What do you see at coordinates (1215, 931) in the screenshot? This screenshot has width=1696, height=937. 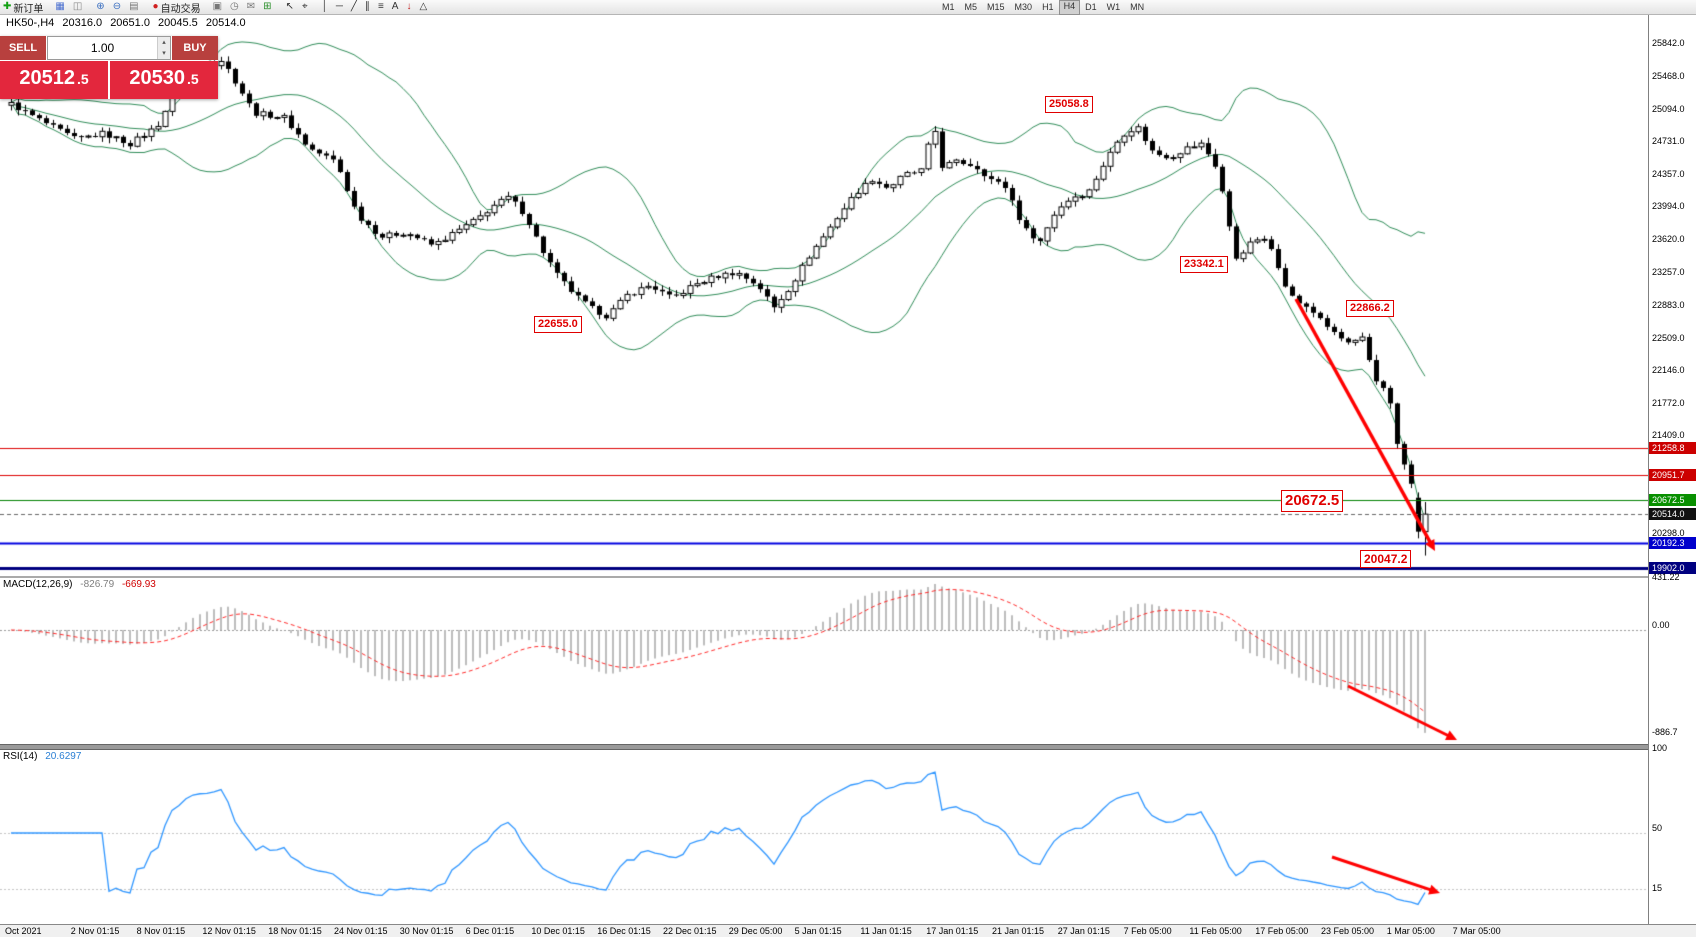 I see `time-axis-label: 11 Feb 05:00` at bounding box center [1215, 931].